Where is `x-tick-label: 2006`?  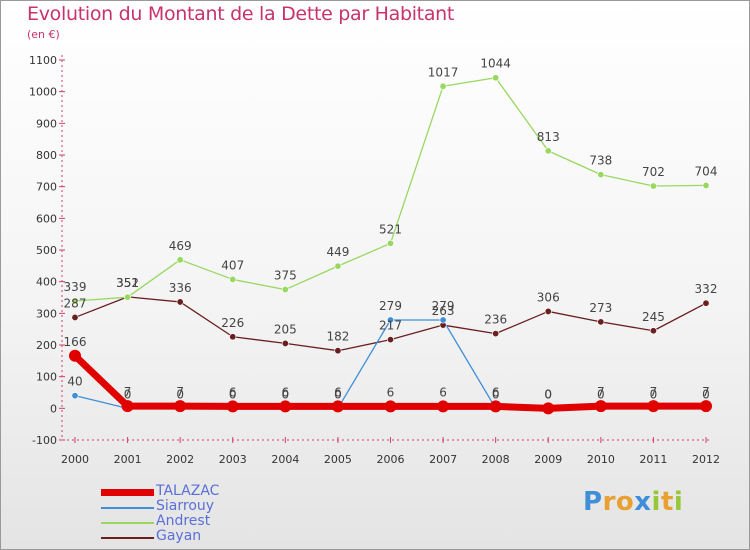
x-tick-label: 2006 is located at coordinates (391, 459).